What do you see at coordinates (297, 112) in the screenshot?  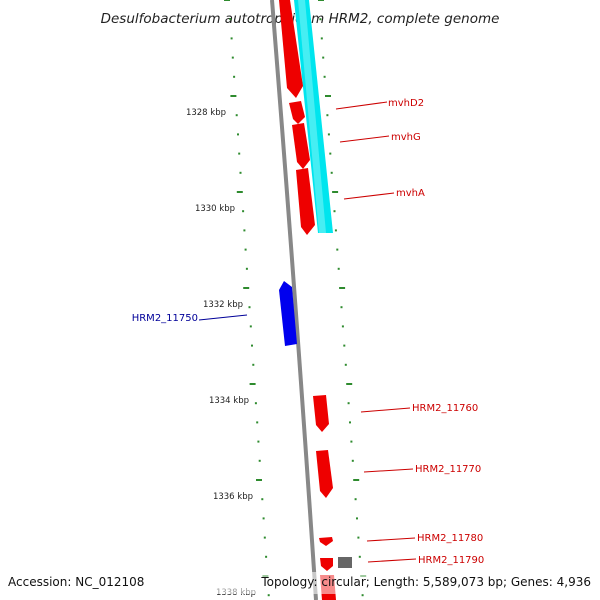 I see `gene-arrow-mvhD2` at bounding box center [297, 112].